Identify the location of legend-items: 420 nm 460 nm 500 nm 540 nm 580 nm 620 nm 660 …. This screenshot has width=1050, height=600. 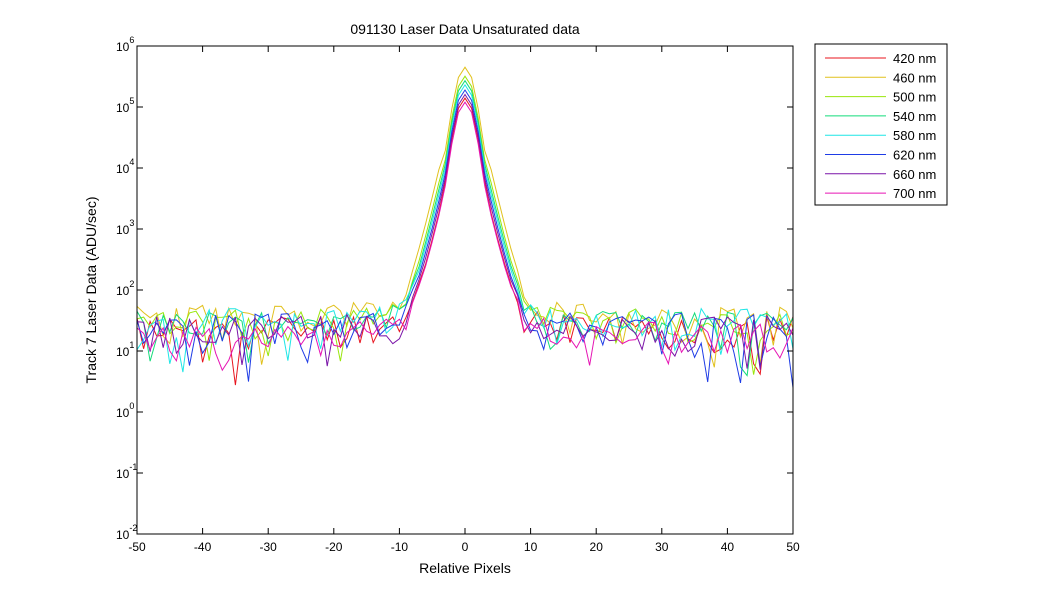
(880, 126).